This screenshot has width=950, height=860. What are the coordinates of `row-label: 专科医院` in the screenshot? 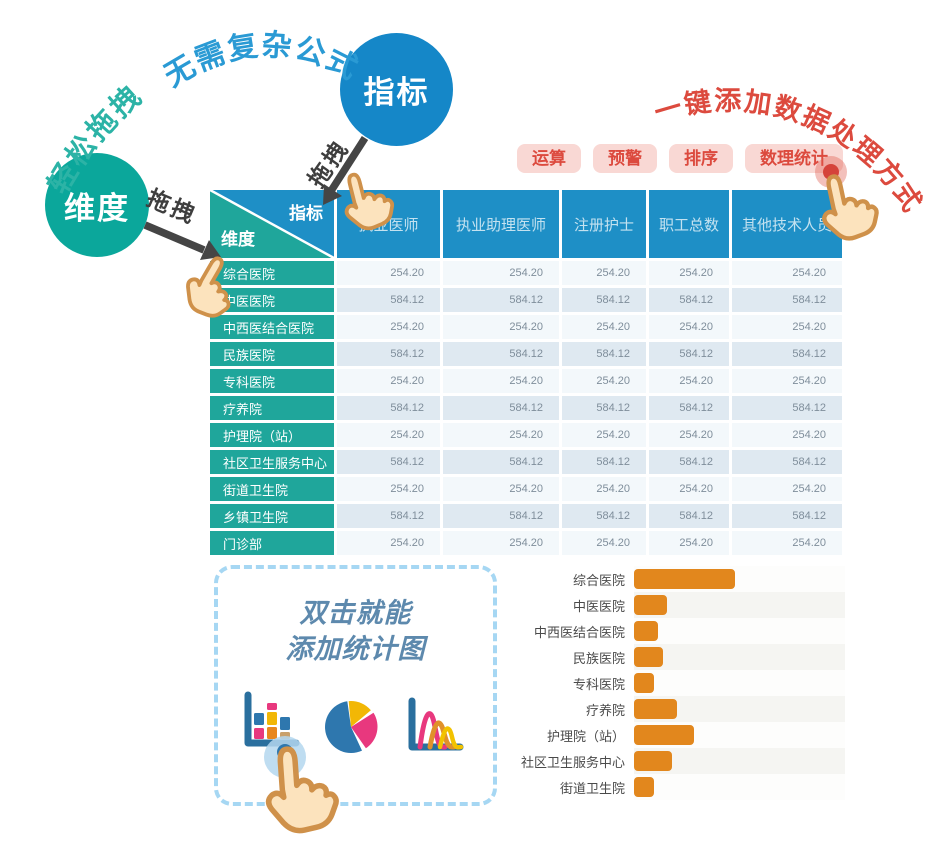 It's located at (272, 381).